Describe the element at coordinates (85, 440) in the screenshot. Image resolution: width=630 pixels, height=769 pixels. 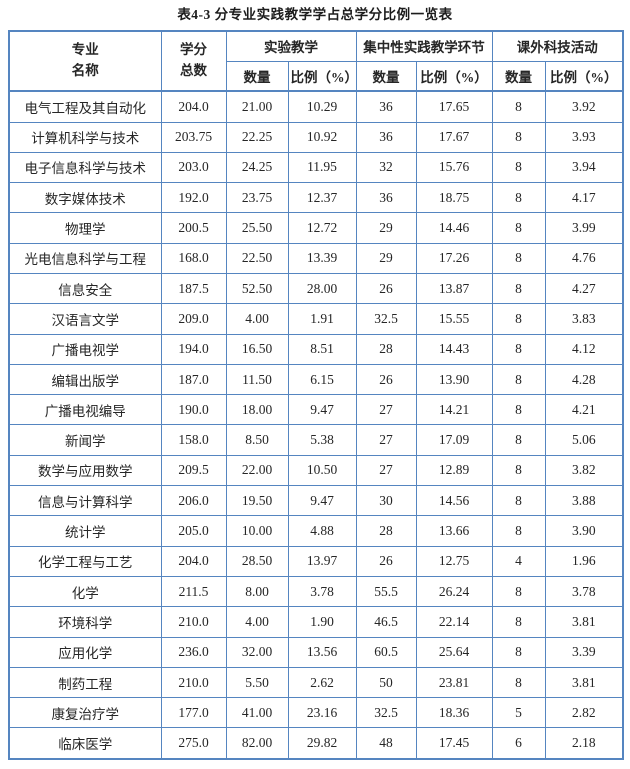
I see `cell-major: 新闻学` at that location.